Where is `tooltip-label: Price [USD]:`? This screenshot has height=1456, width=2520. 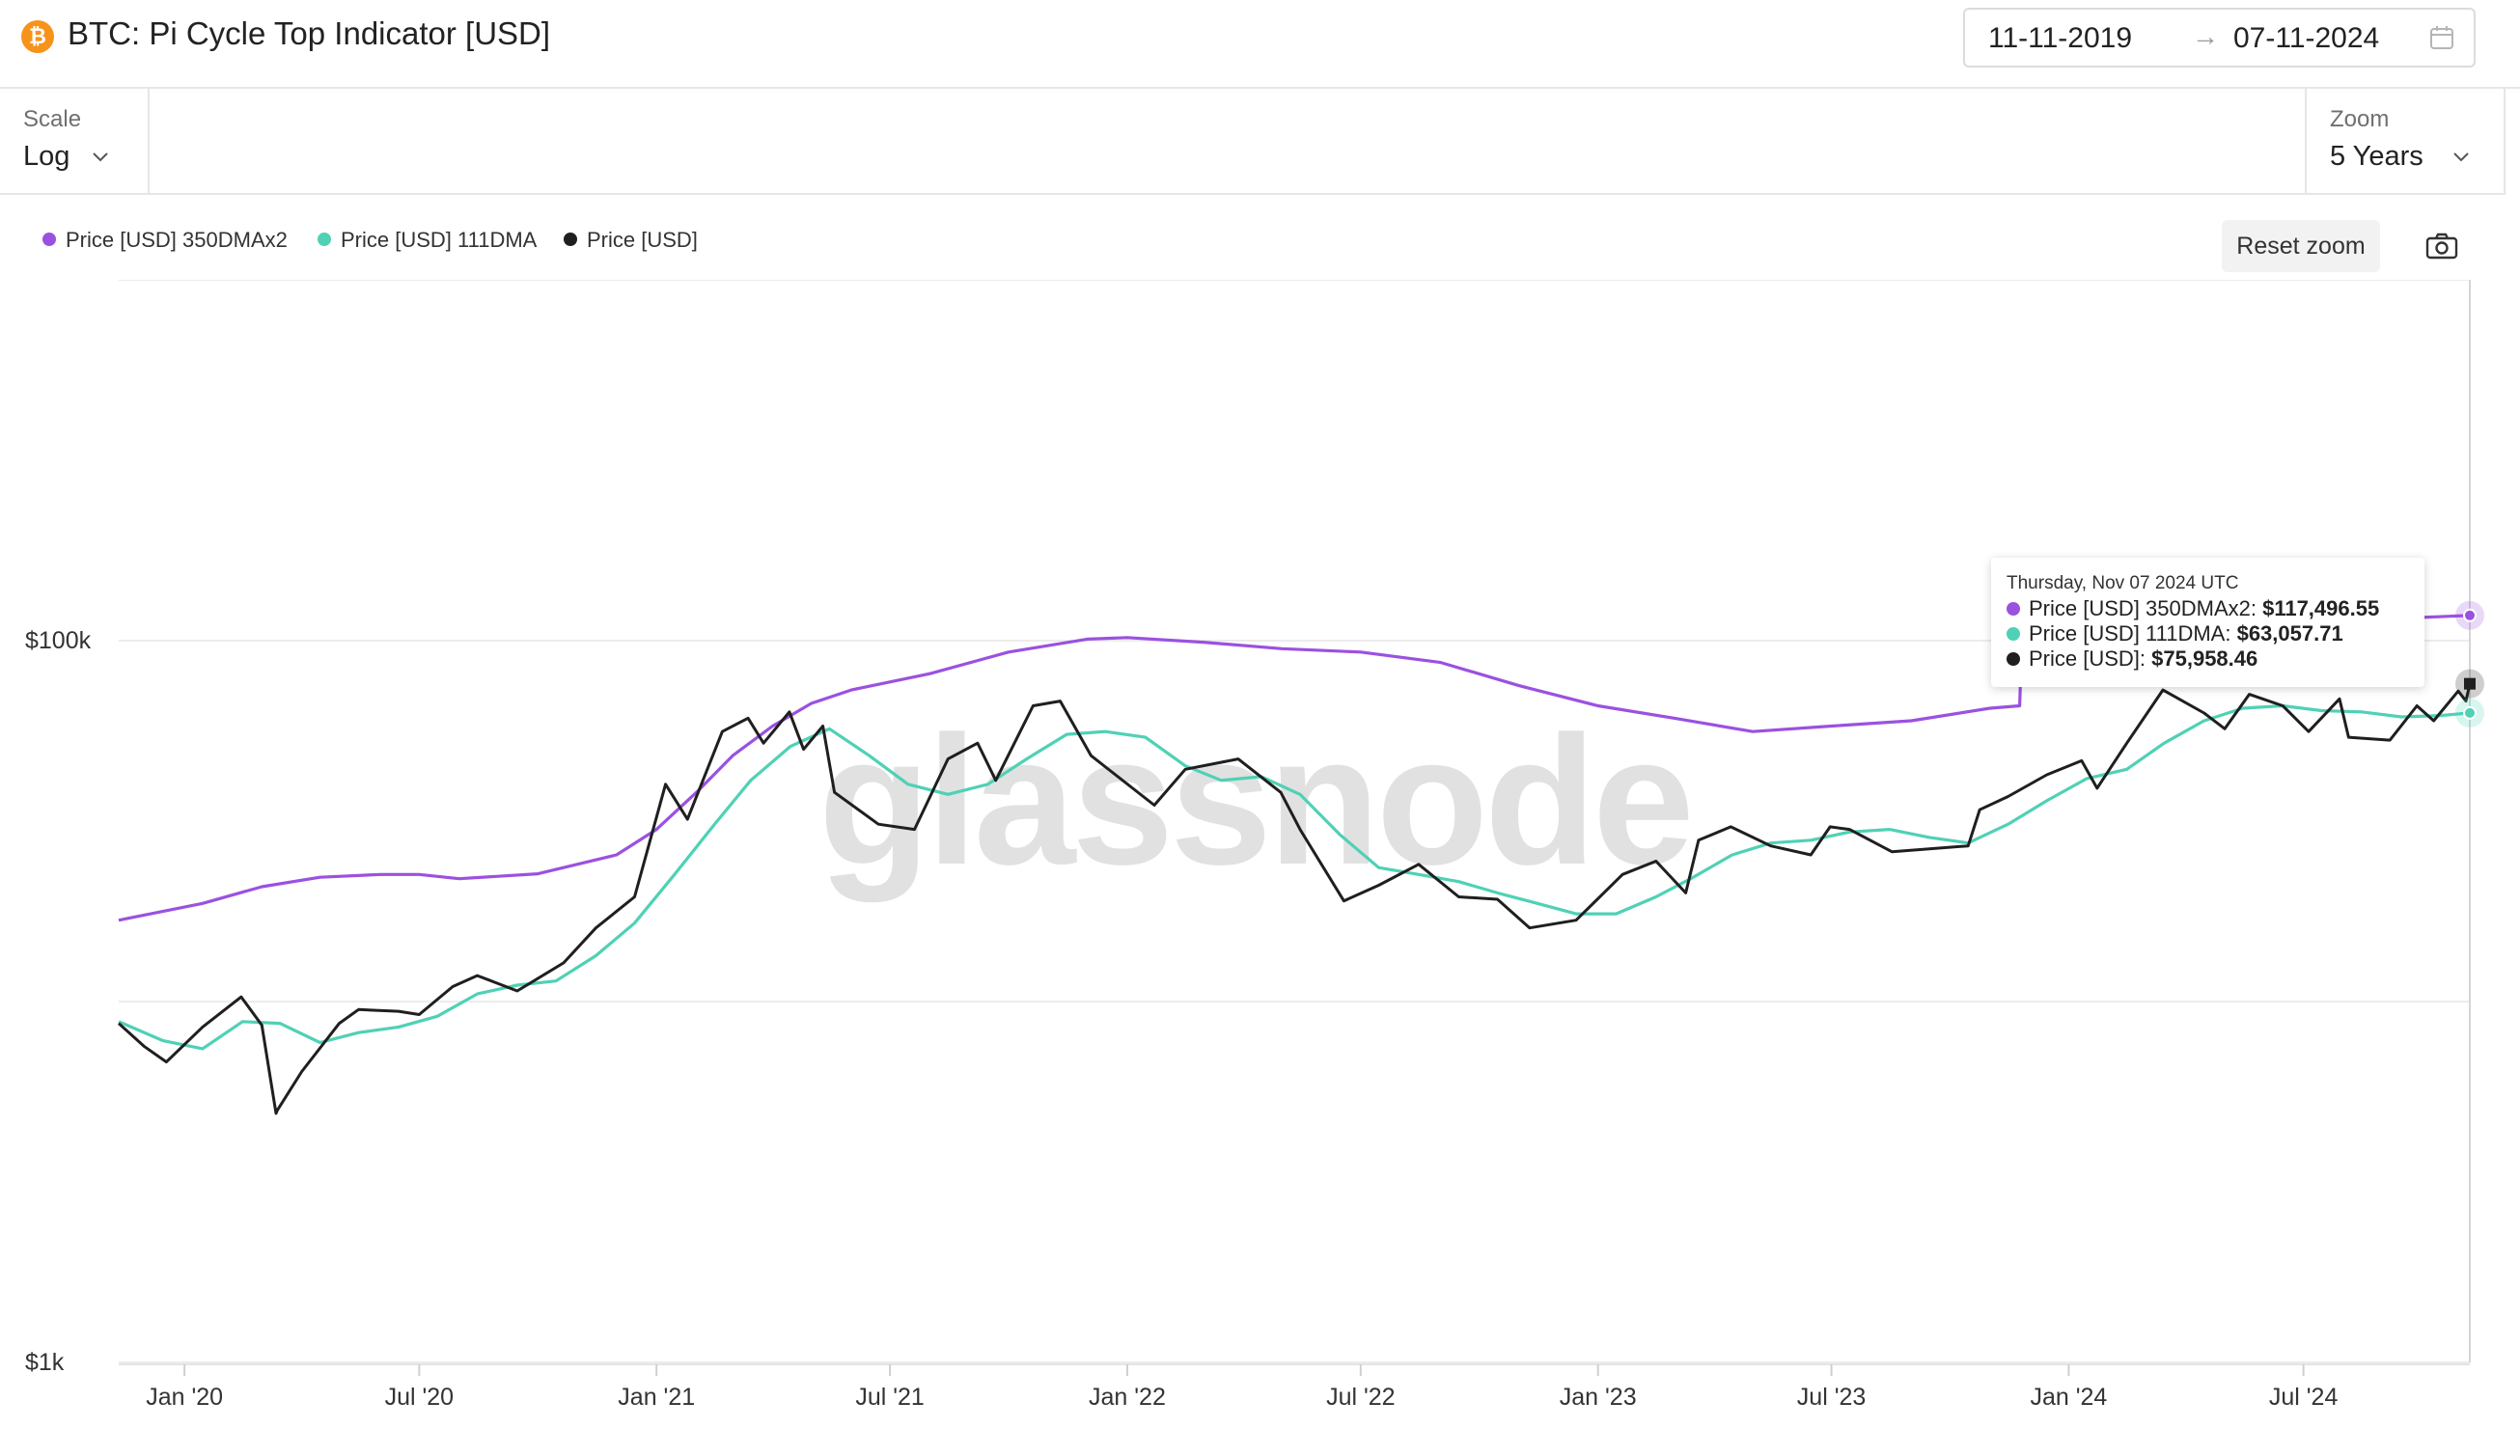
tooltip-label: Price [USD]: is located at coordinates (2090, 659).